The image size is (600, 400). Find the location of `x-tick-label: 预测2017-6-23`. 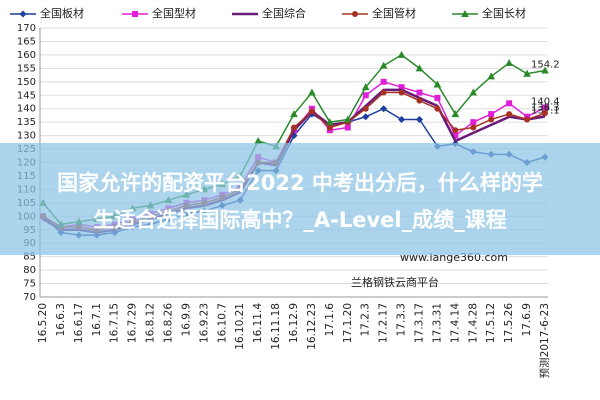

x-tick-label: 预测2017-6-23 is located at coordinates (544, 340).